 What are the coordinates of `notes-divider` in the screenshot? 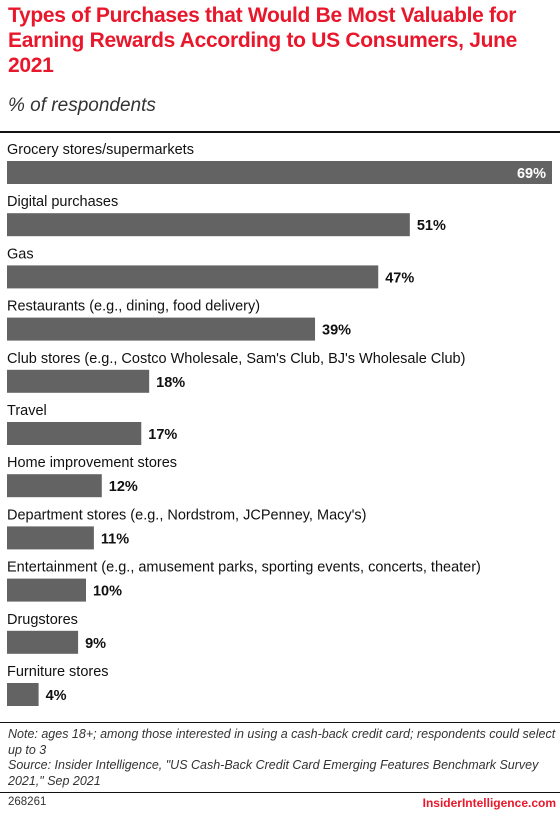 It's located at (280, 722).